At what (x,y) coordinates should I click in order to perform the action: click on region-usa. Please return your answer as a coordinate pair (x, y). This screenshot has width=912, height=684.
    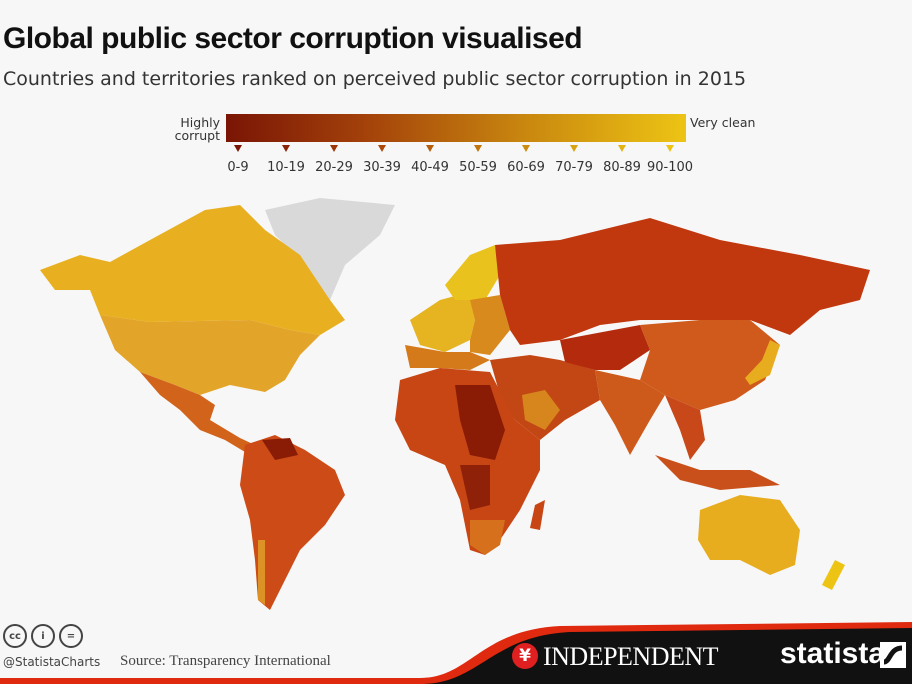
    Looking at the image, I should click on (210, 355).